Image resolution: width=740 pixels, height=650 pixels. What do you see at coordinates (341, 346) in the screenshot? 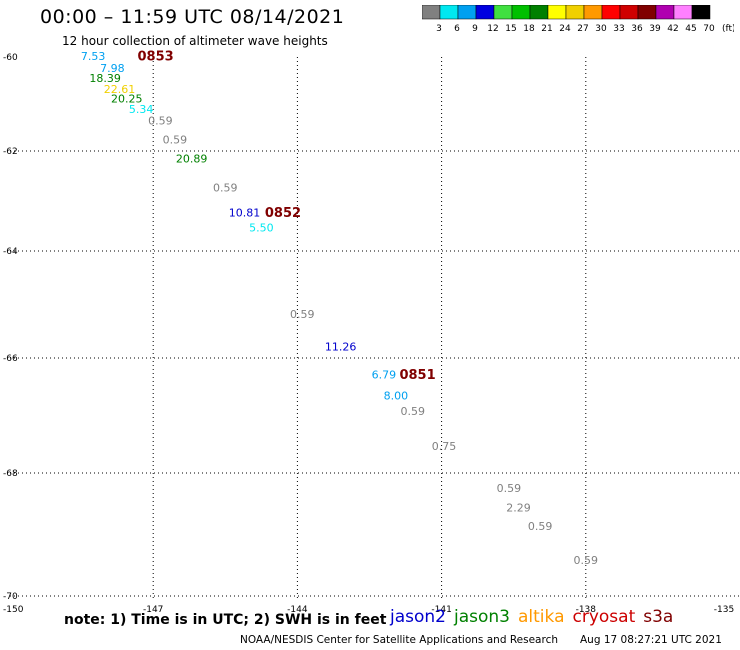
I see `wave-height-value: 11.26` at bounding box center [341, 346].